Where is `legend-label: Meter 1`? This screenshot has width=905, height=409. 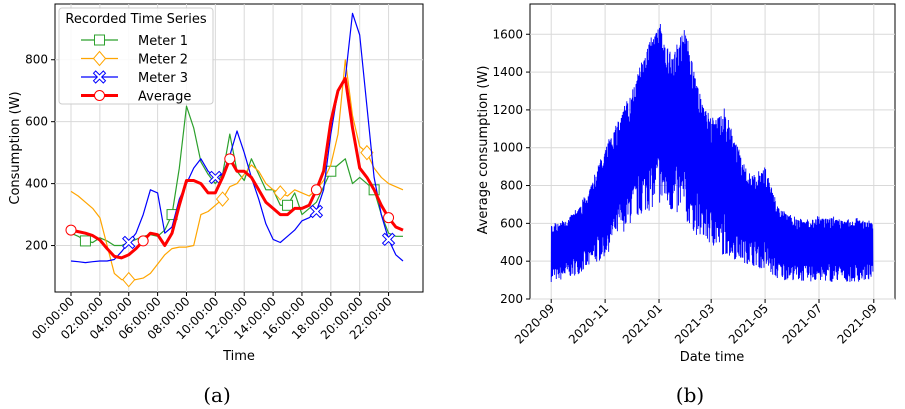 legend-label: Meter 1 is located at coordinates (163, 41).